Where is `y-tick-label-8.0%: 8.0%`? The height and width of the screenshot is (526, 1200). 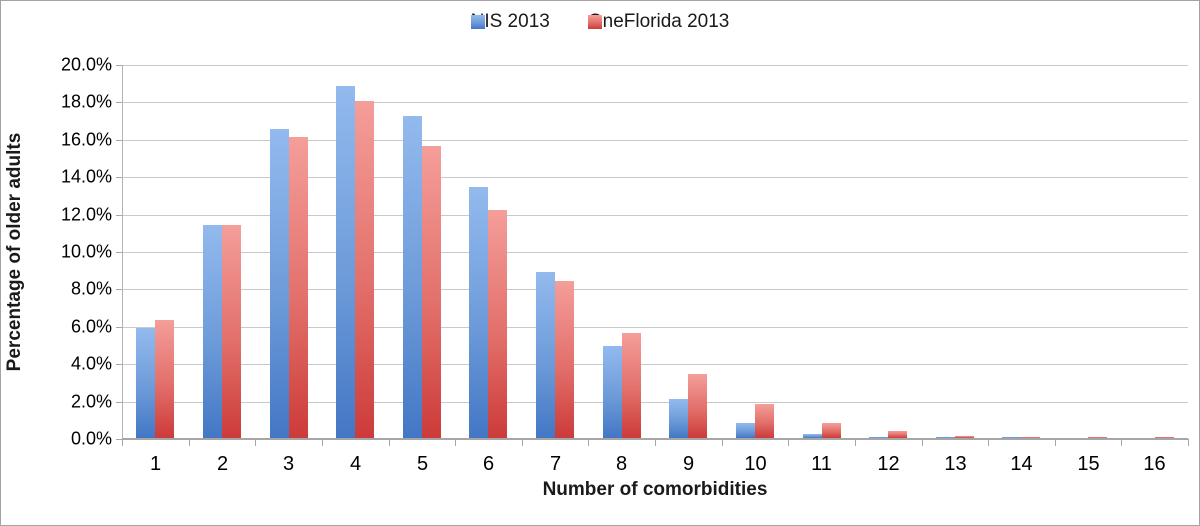
y-tick-label-8.0%: 8.0% is located at coordinates (91, 288).